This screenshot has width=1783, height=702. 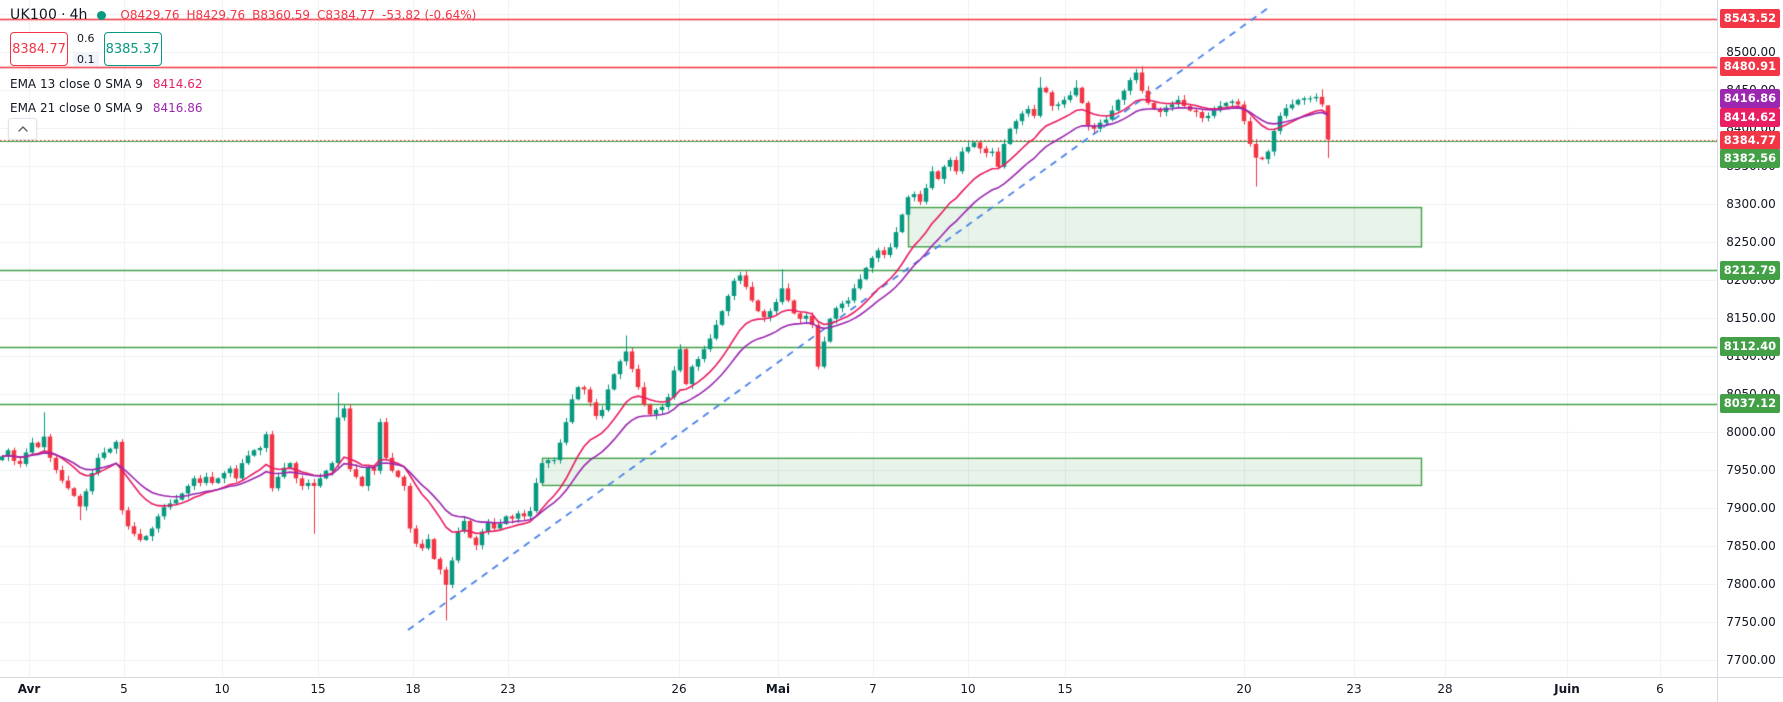 What do you see at coordinates (891, 689) in the screenshot?
I see `time-axis: Avr 5 10 15 18 23 26 Mai 7 10 15 20 23 28 Juin 6` at bounding box center [891, 689].